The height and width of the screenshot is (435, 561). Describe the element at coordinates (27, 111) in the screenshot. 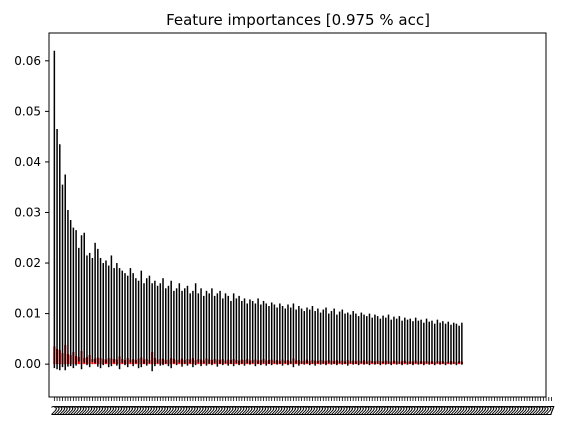

I see `y-tick-label: 0.05` at that location.